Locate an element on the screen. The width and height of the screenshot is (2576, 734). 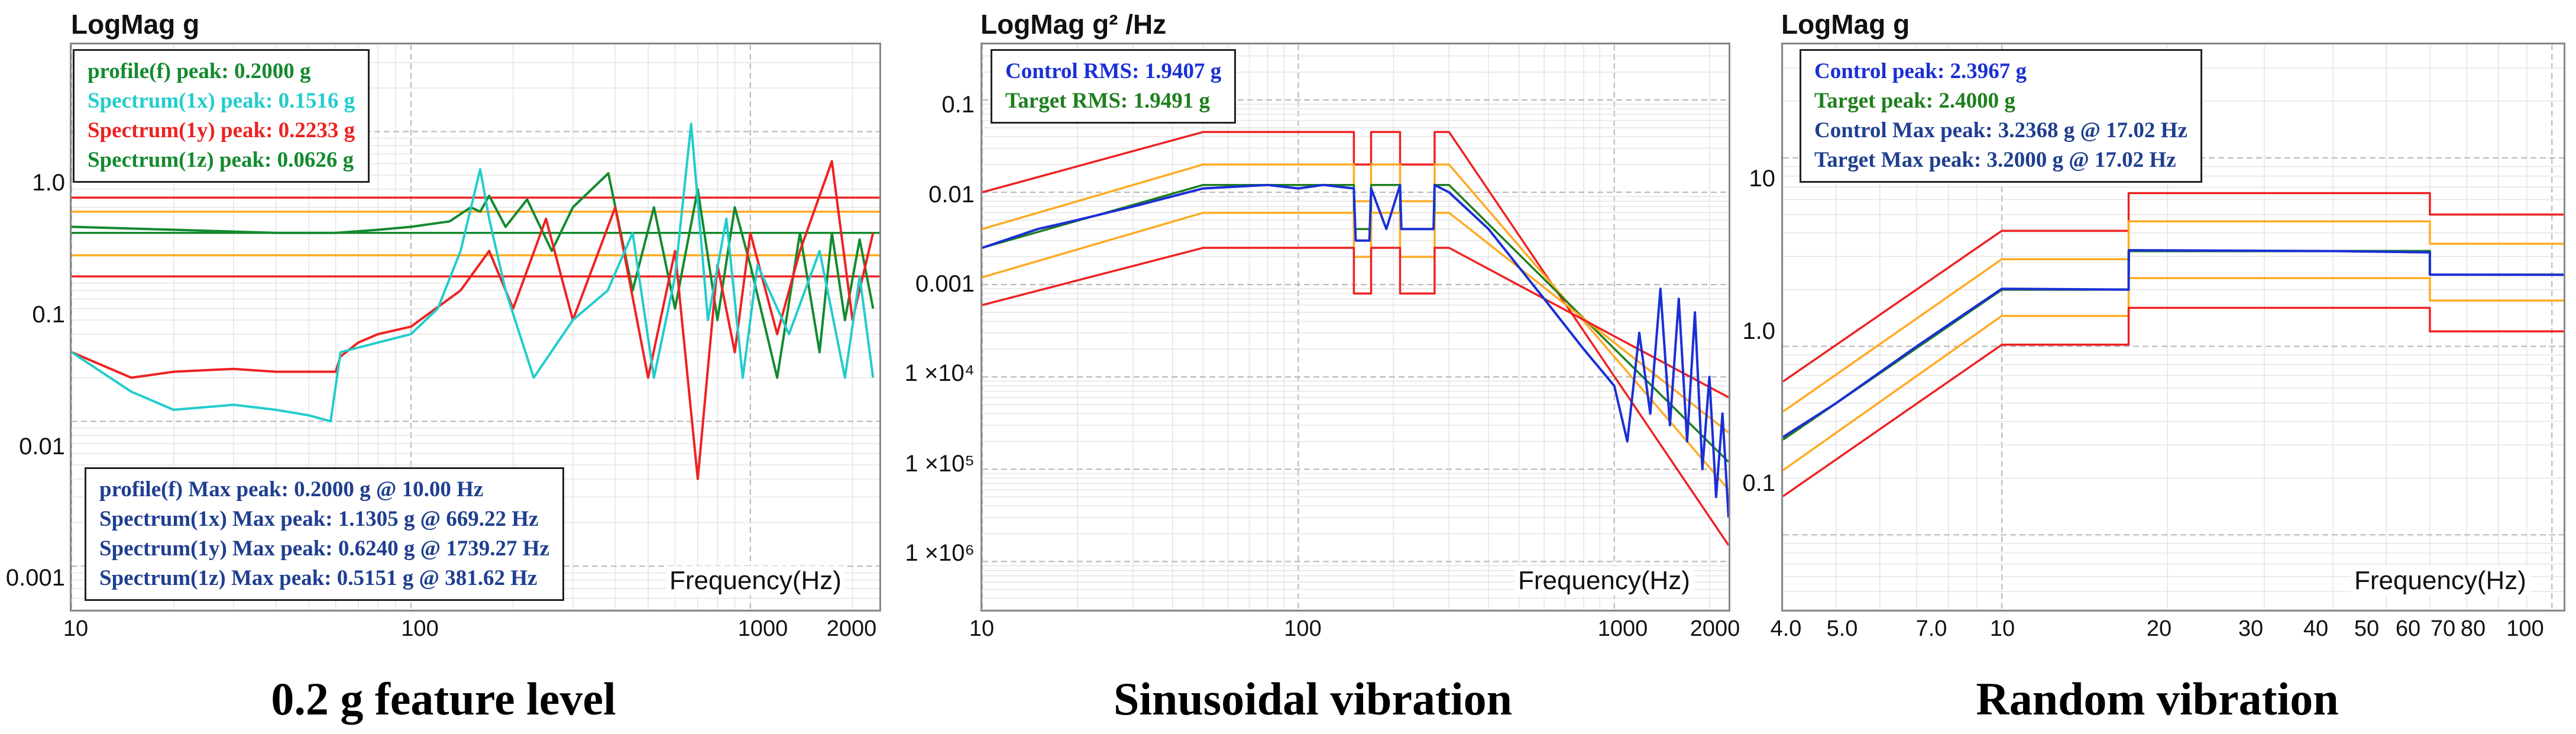
y-axis-label: LogMag g² /Hz is located at coordinates (1074, 24).